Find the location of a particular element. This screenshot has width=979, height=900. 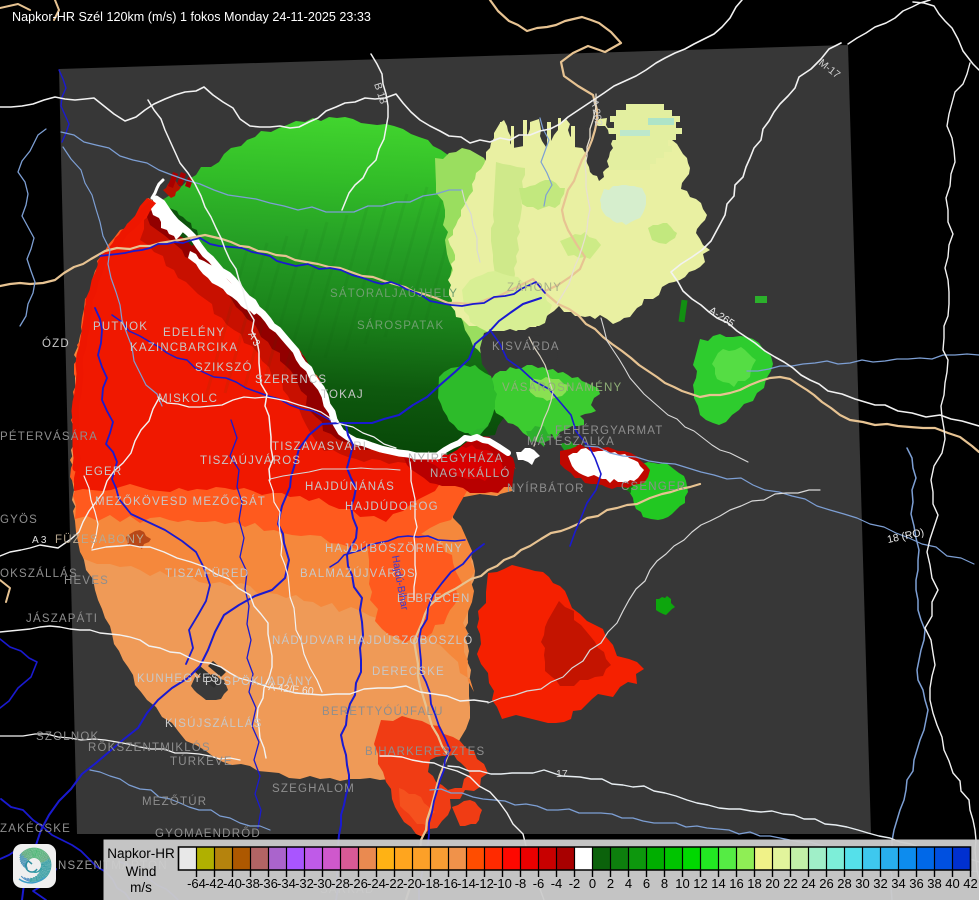

svg-text: ÓZD is located at coordinates (56, 343).